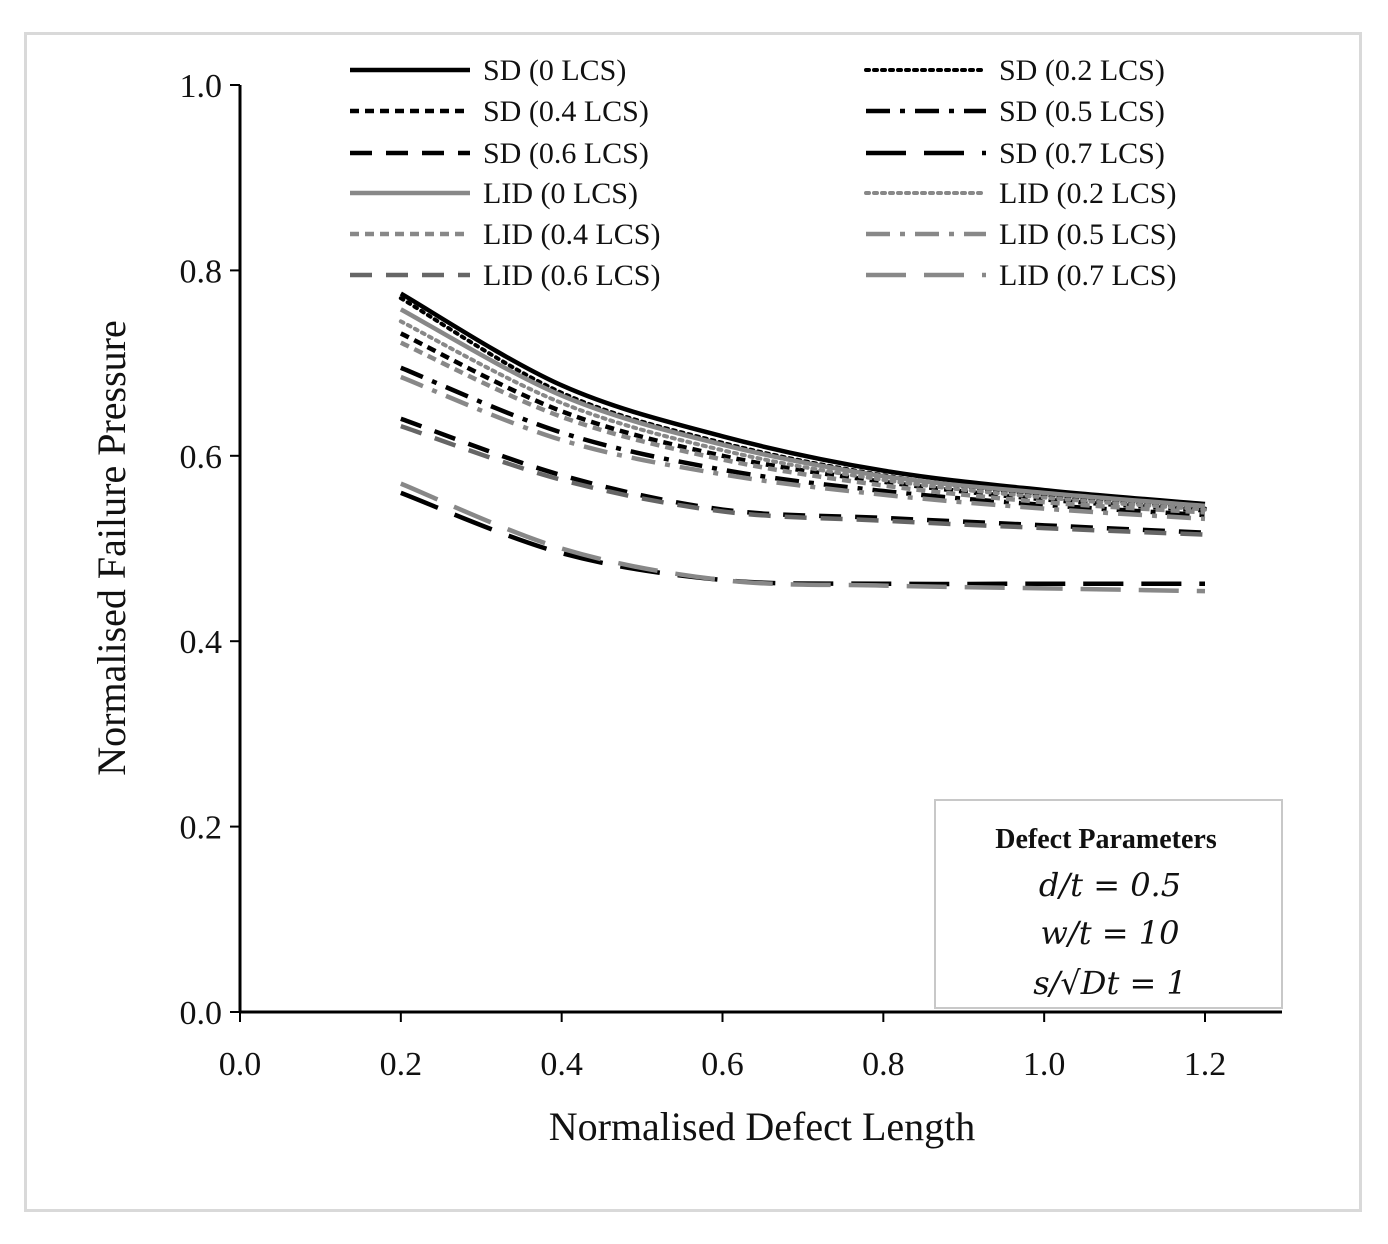 This screenshot has height=1244, width=1388. I want to click on x-tick-label: 0.8, so click(883, 1064).